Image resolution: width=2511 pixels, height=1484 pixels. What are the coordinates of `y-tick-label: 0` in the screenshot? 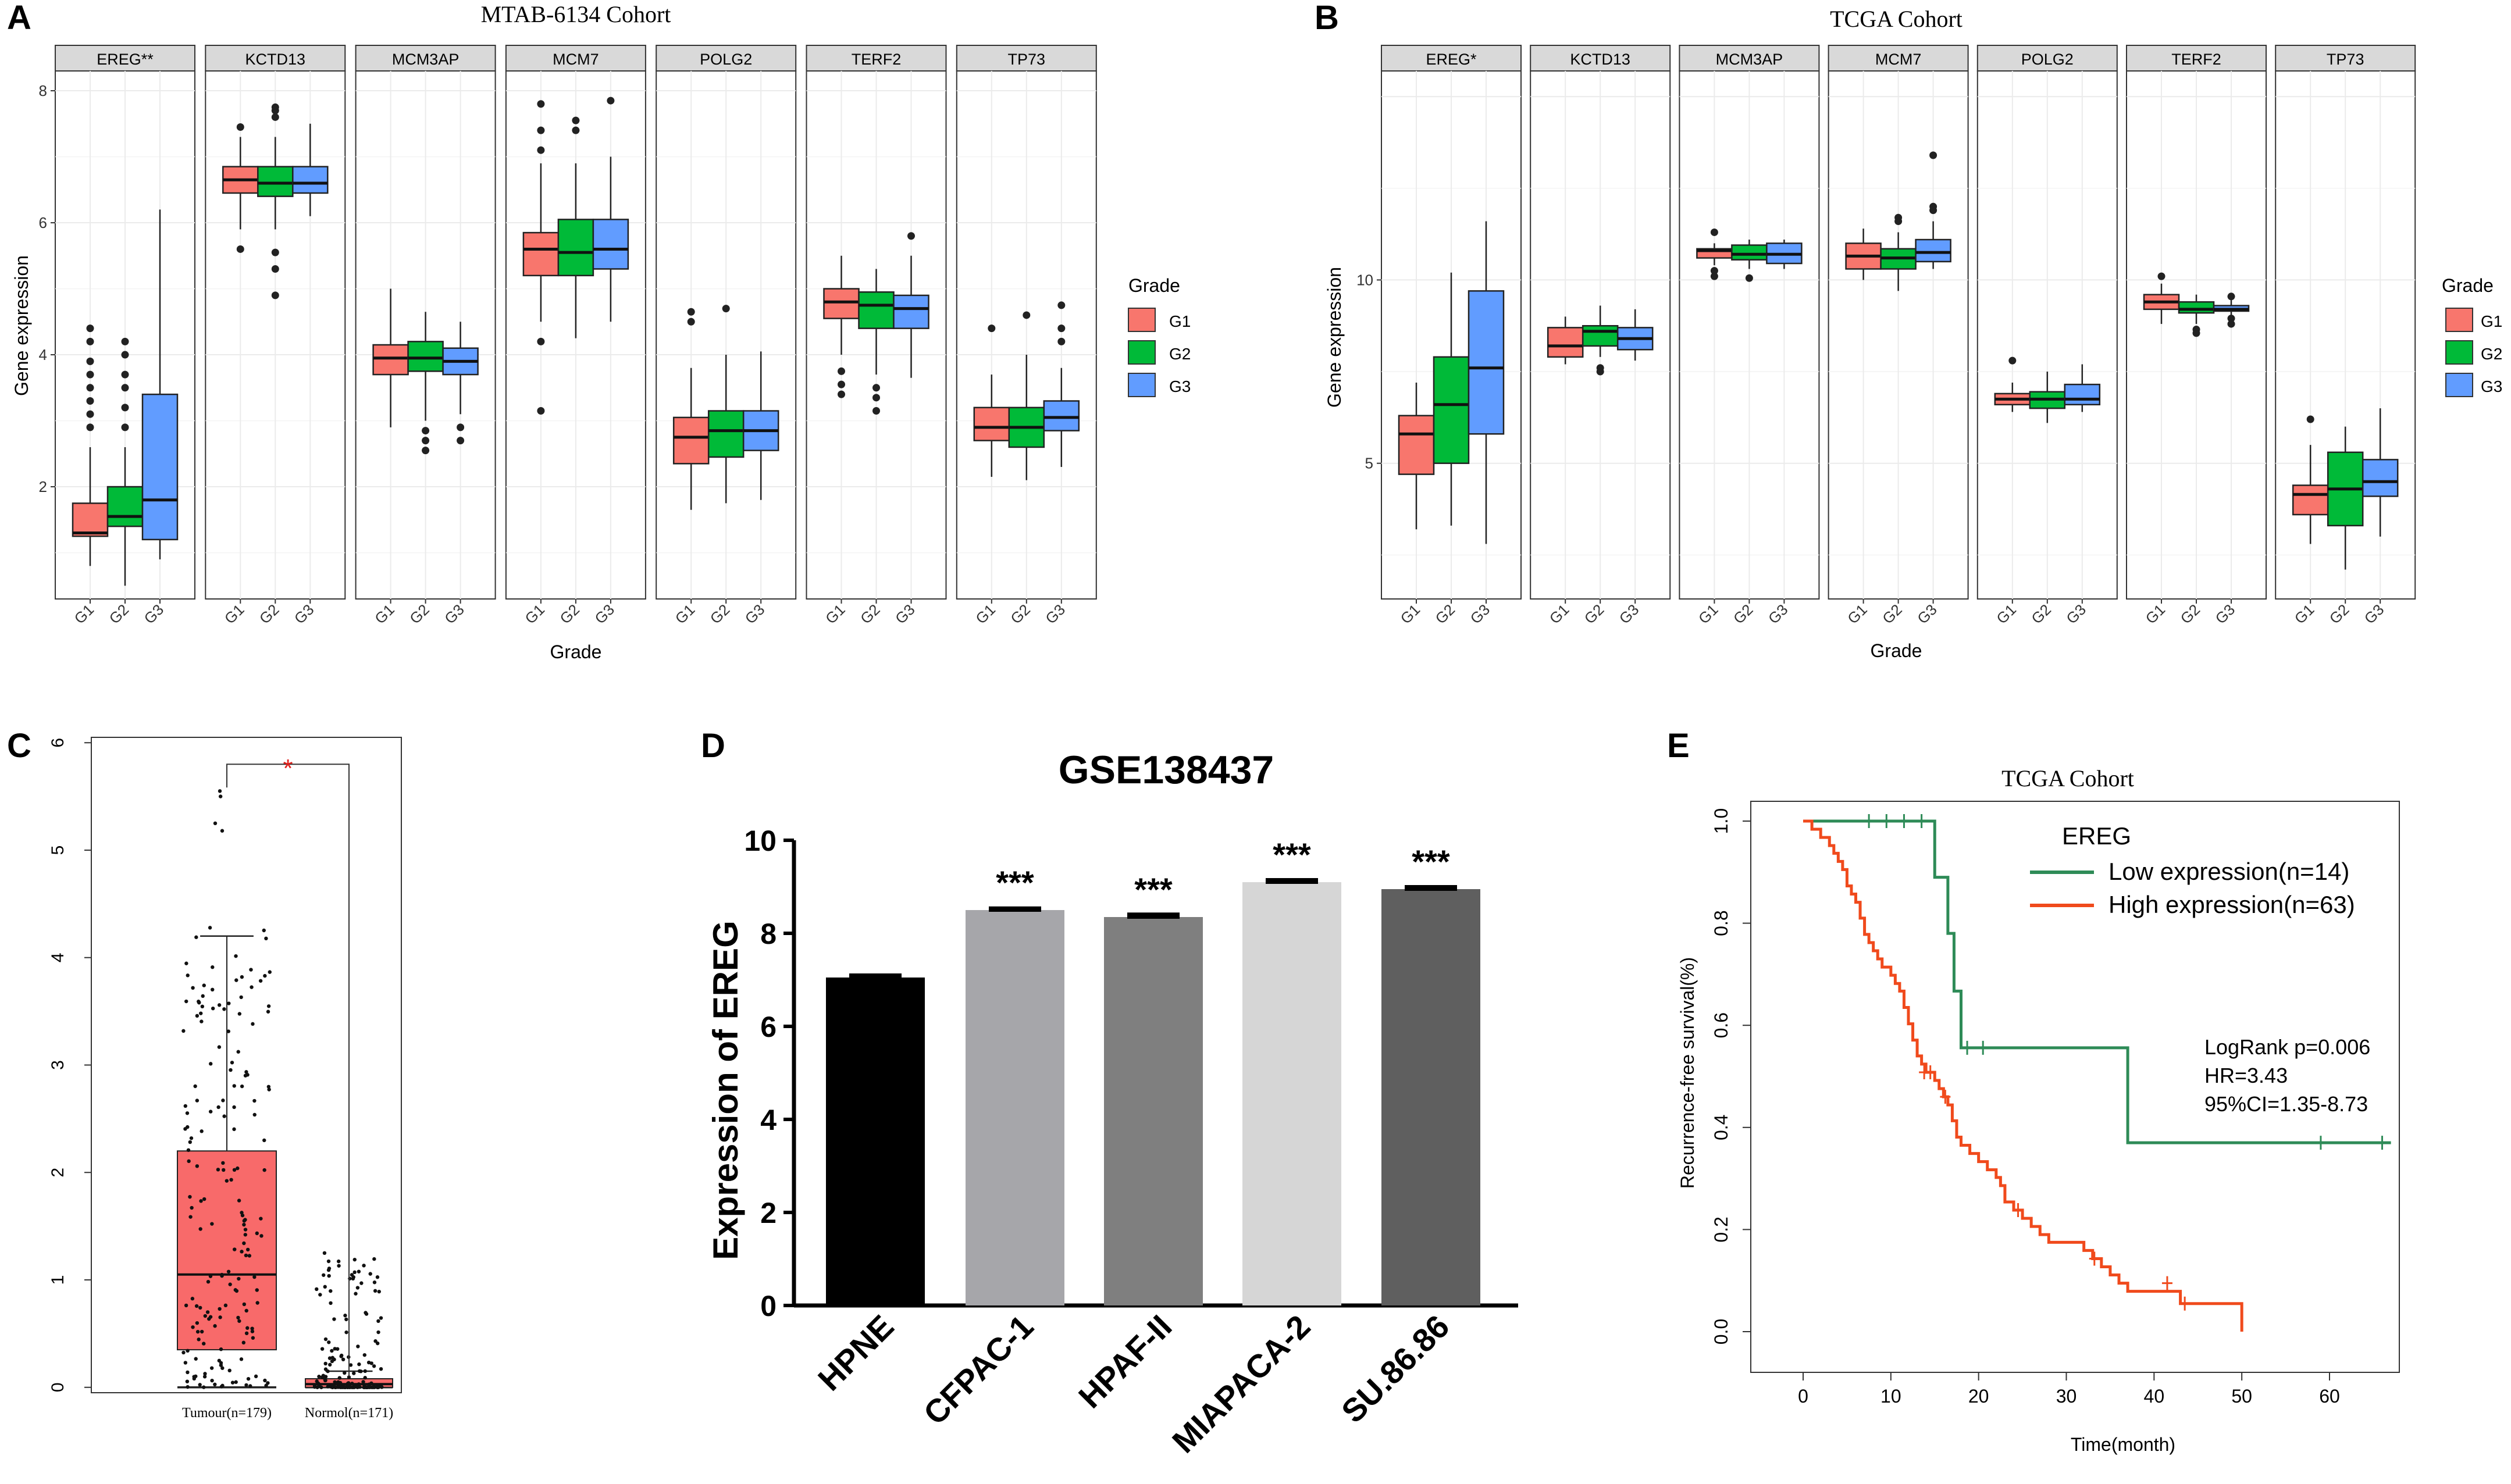 It's located at (768, 1306).